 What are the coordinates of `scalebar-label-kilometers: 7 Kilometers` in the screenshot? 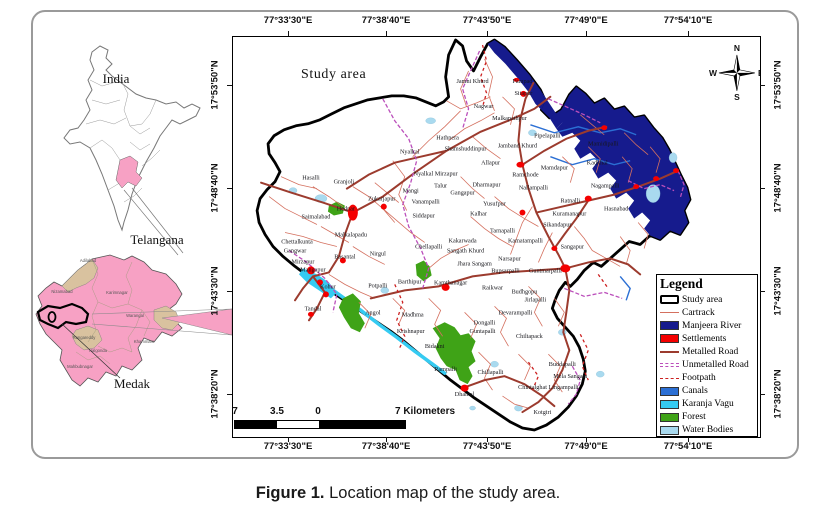 It's located at (425, 411).